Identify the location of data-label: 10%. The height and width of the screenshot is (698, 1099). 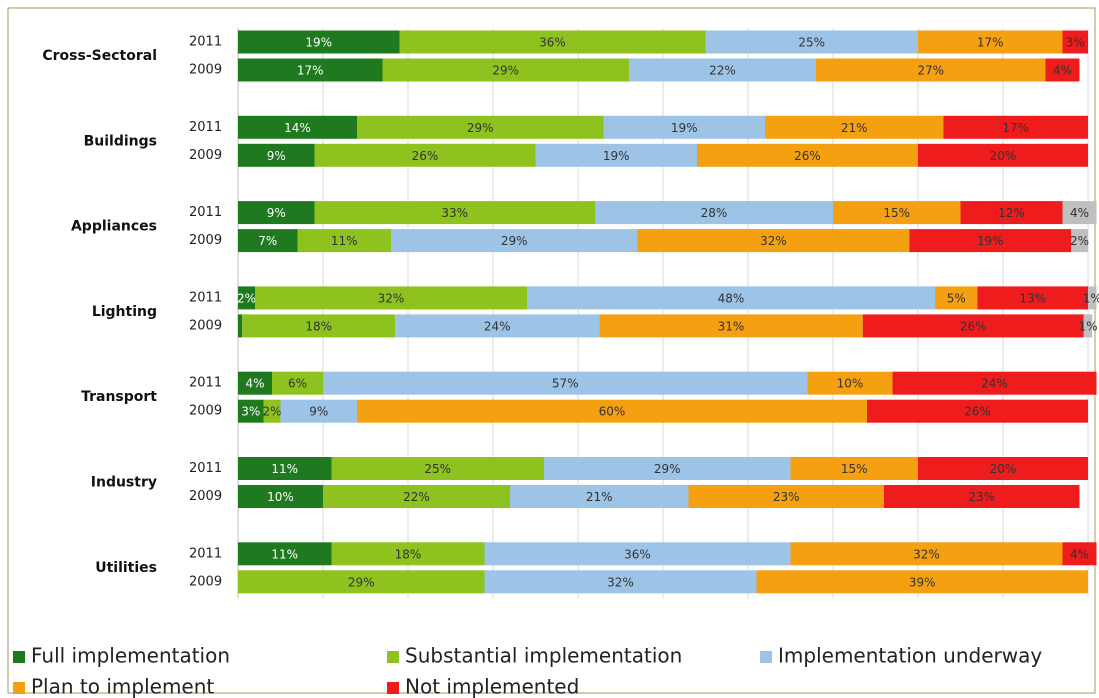
(850, 384).